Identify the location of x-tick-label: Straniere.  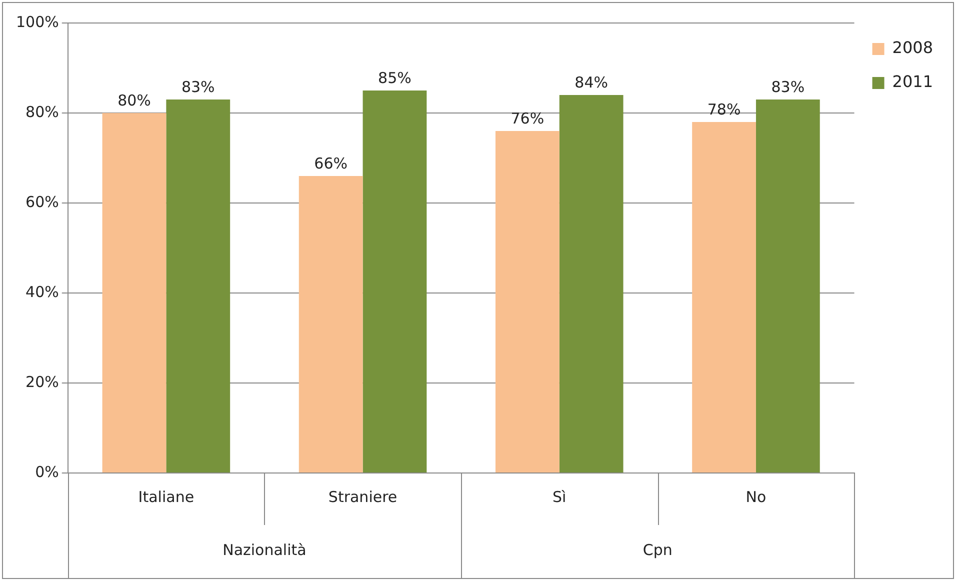
(363, 497).